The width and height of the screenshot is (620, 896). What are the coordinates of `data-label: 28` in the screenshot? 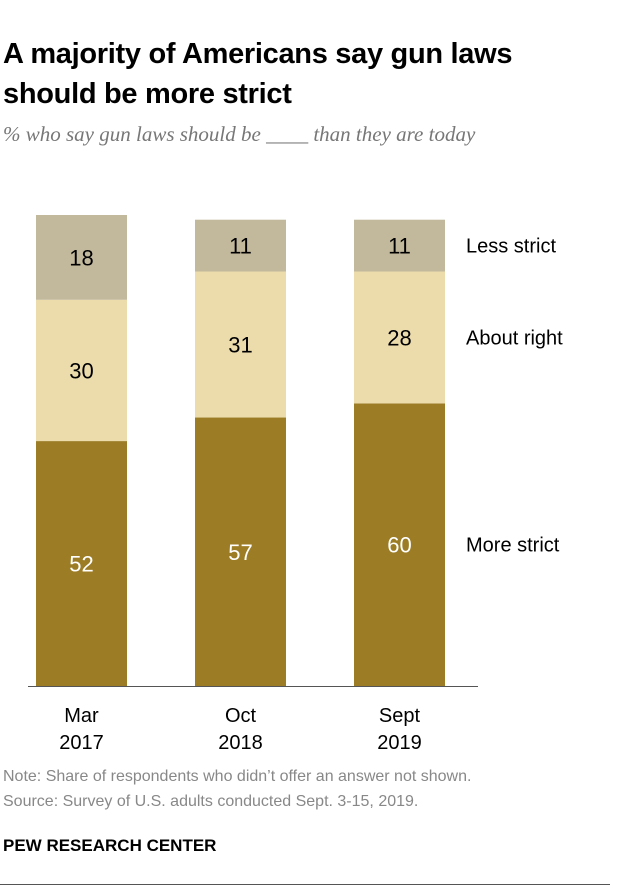 It's located at (399, 337).